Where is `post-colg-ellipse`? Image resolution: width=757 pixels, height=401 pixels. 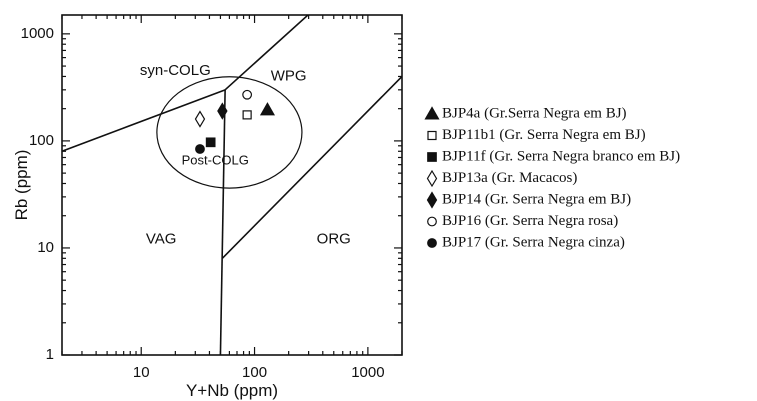
post-colg-ellipse is located at coordinates (229, 132).